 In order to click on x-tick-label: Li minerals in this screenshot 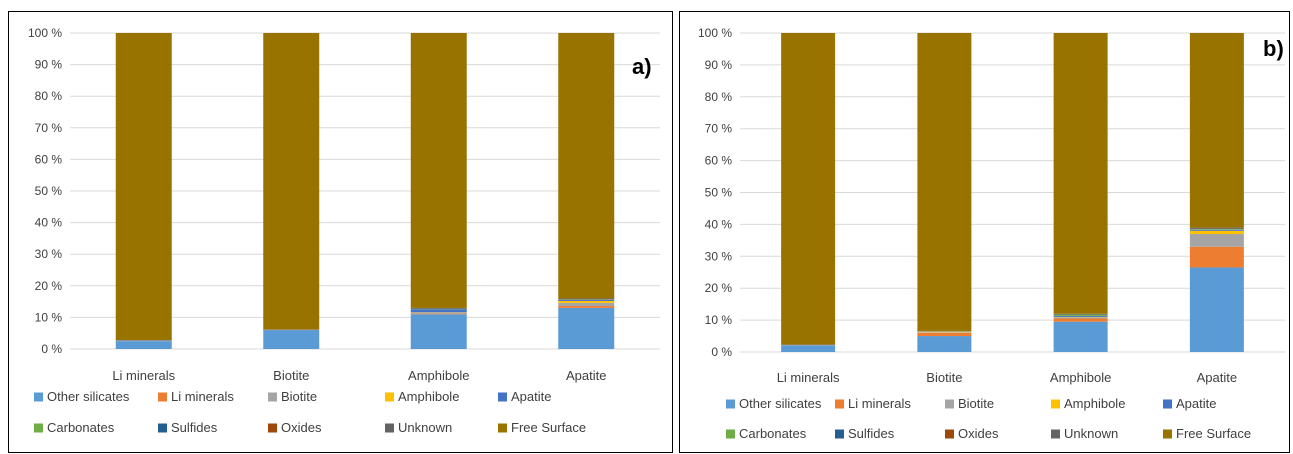, I will do `click(143, 375)`.